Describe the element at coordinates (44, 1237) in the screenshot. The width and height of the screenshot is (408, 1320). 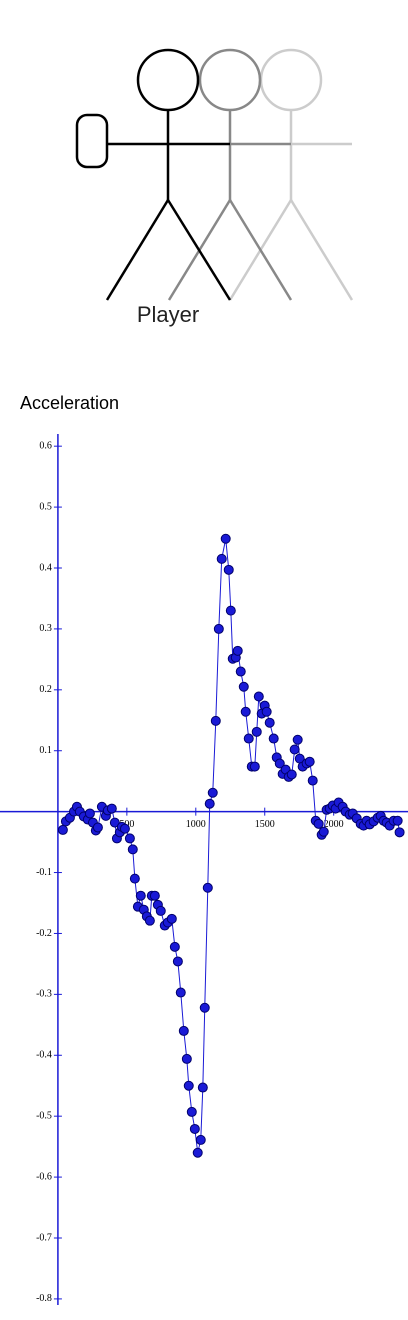
I see `y-tick-label: -0.7` at that location.